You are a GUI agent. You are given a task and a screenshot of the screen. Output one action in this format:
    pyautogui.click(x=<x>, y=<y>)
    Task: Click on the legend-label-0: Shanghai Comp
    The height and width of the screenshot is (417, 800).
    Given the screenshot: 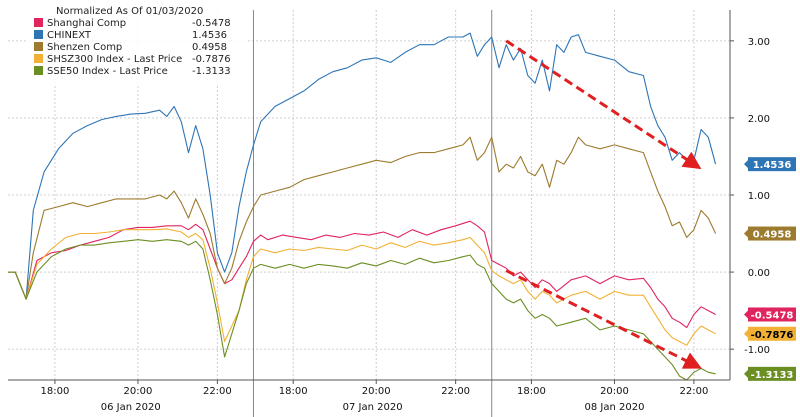 What is the action you would take?
    pyautogui.click(x=86, y=23)
    